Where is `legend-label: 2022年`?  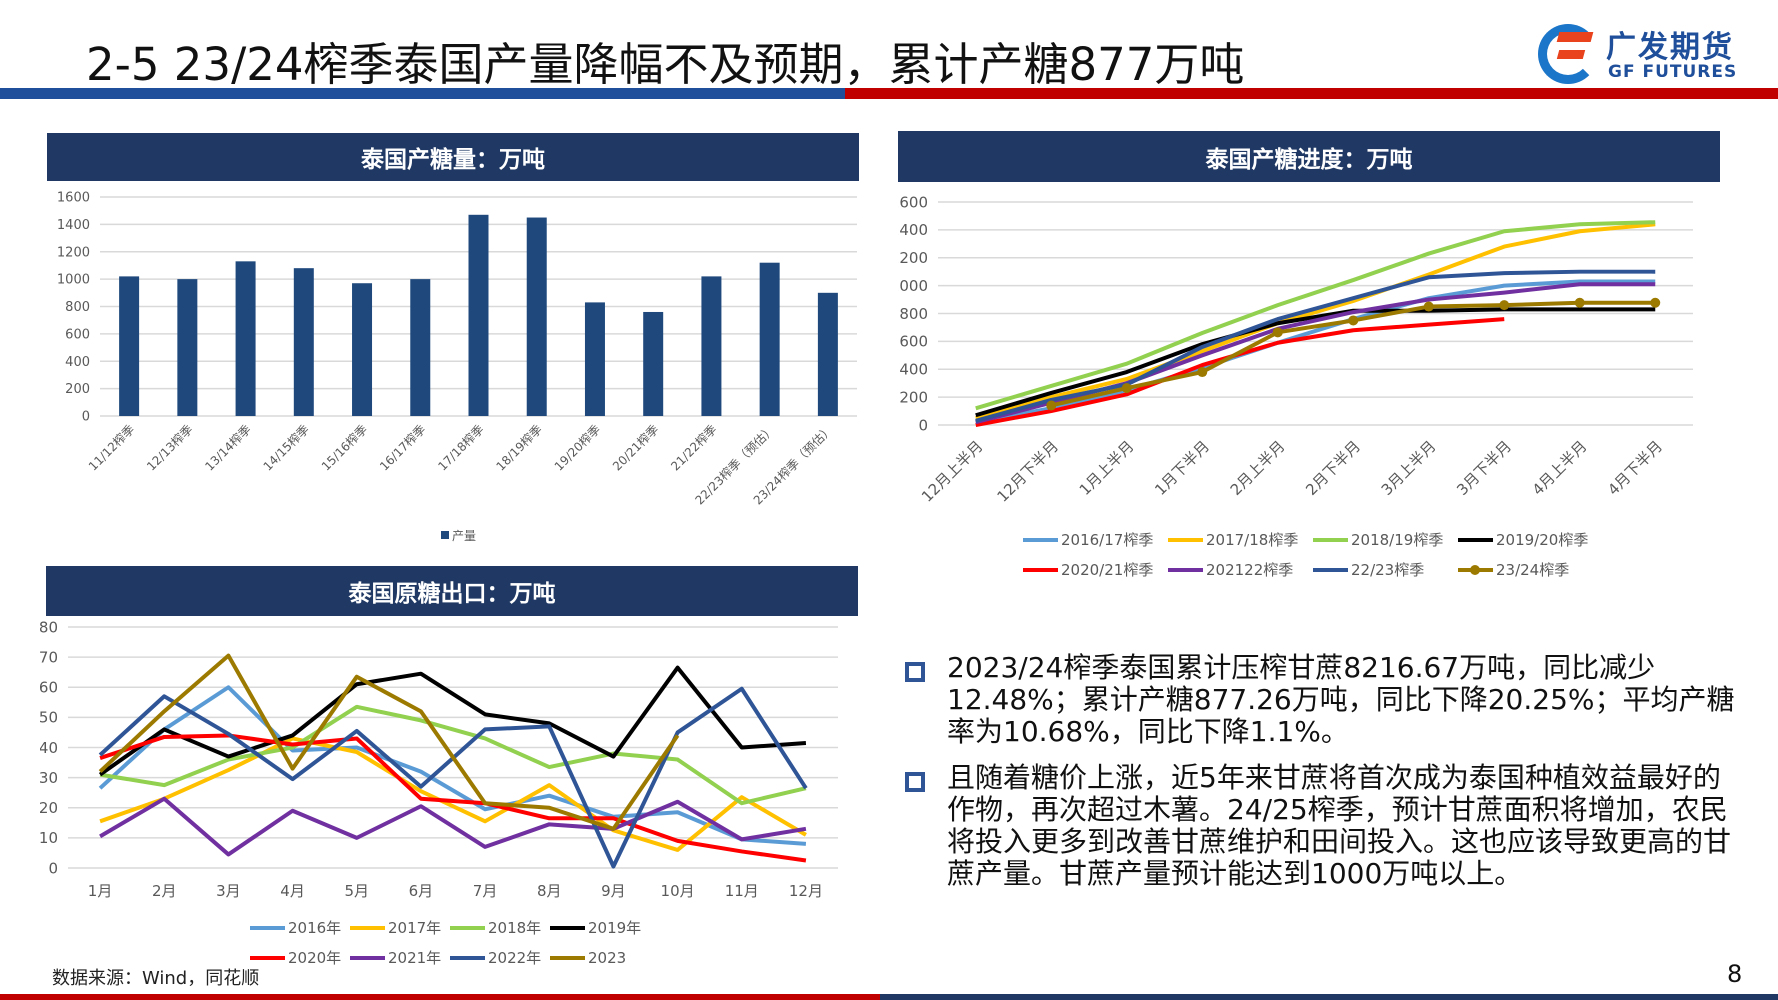 legend-label: 2022年 is located at coordinates (514, 958).